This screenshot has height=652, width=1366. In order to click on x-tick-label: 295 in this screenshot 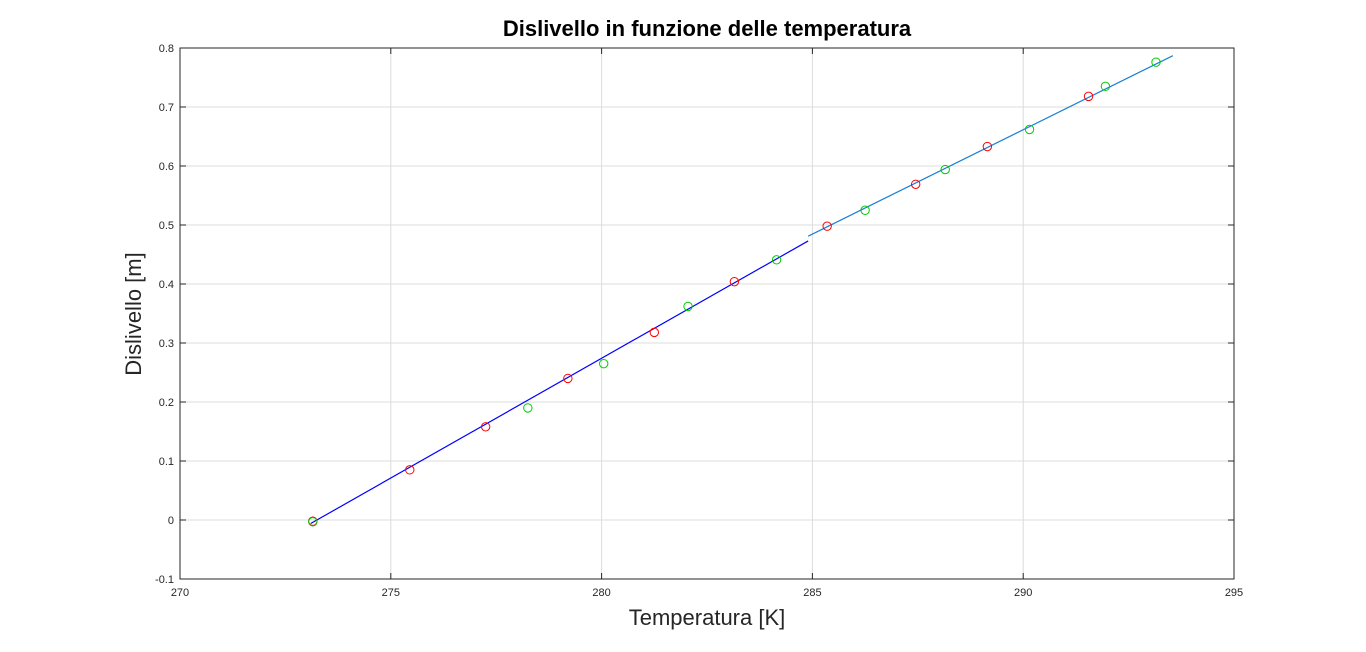, I will do `click(1234, 593)`.